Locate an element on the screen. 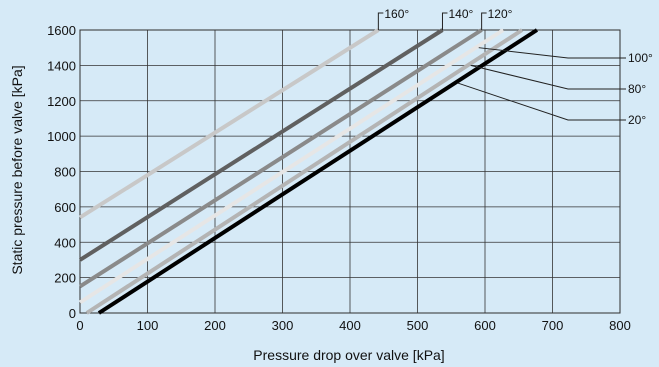  y-tick-label: 1200 is located at coordinates (61, 101).